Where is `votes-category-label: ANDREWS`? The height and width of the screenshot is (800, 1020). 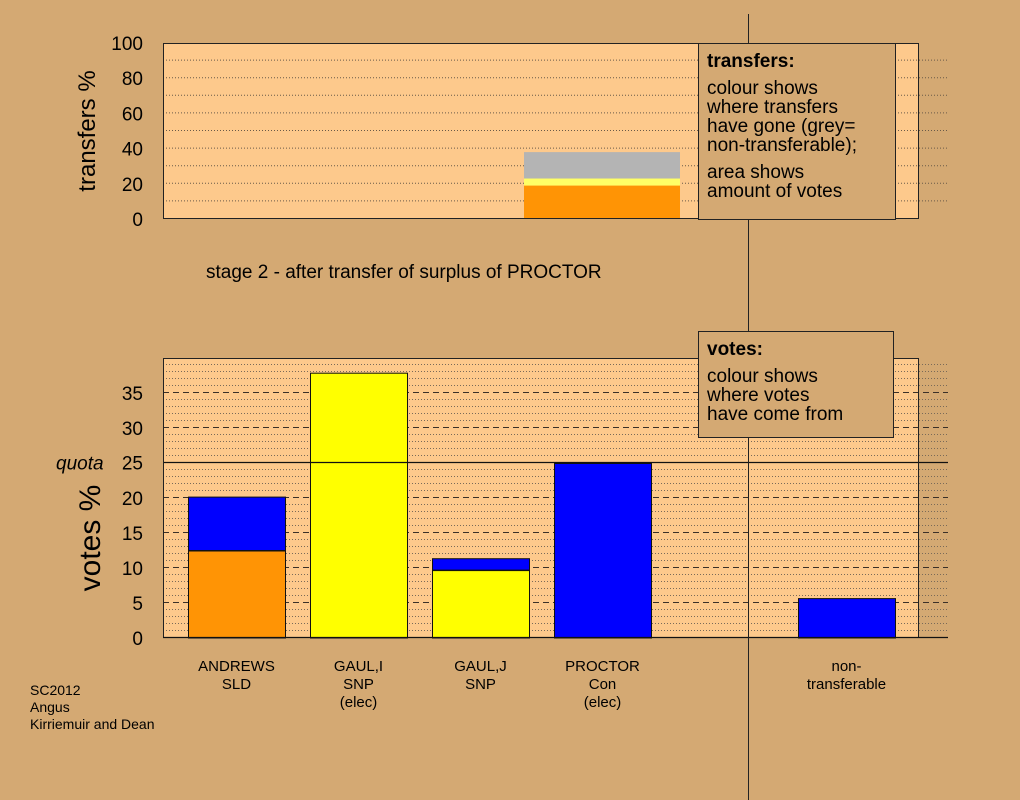
votes-category-label: ANDREWS is located at coordinates (236, 666).